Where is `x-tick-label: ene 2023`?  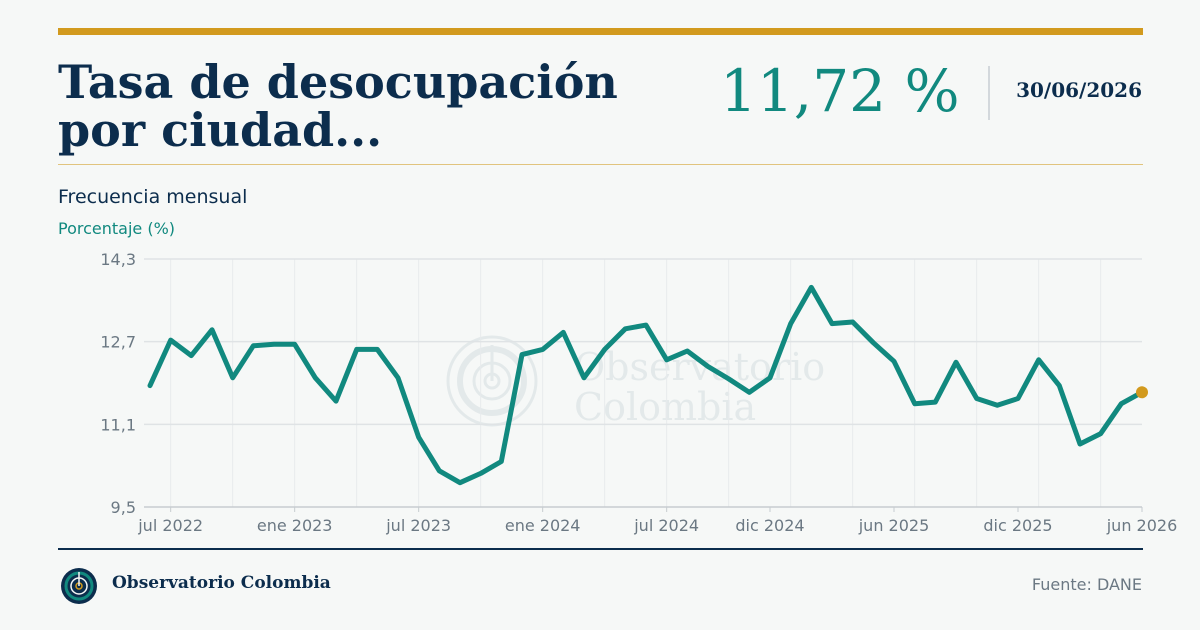 x-tick-label: ene 2023 is located at coordinates (295, 525).